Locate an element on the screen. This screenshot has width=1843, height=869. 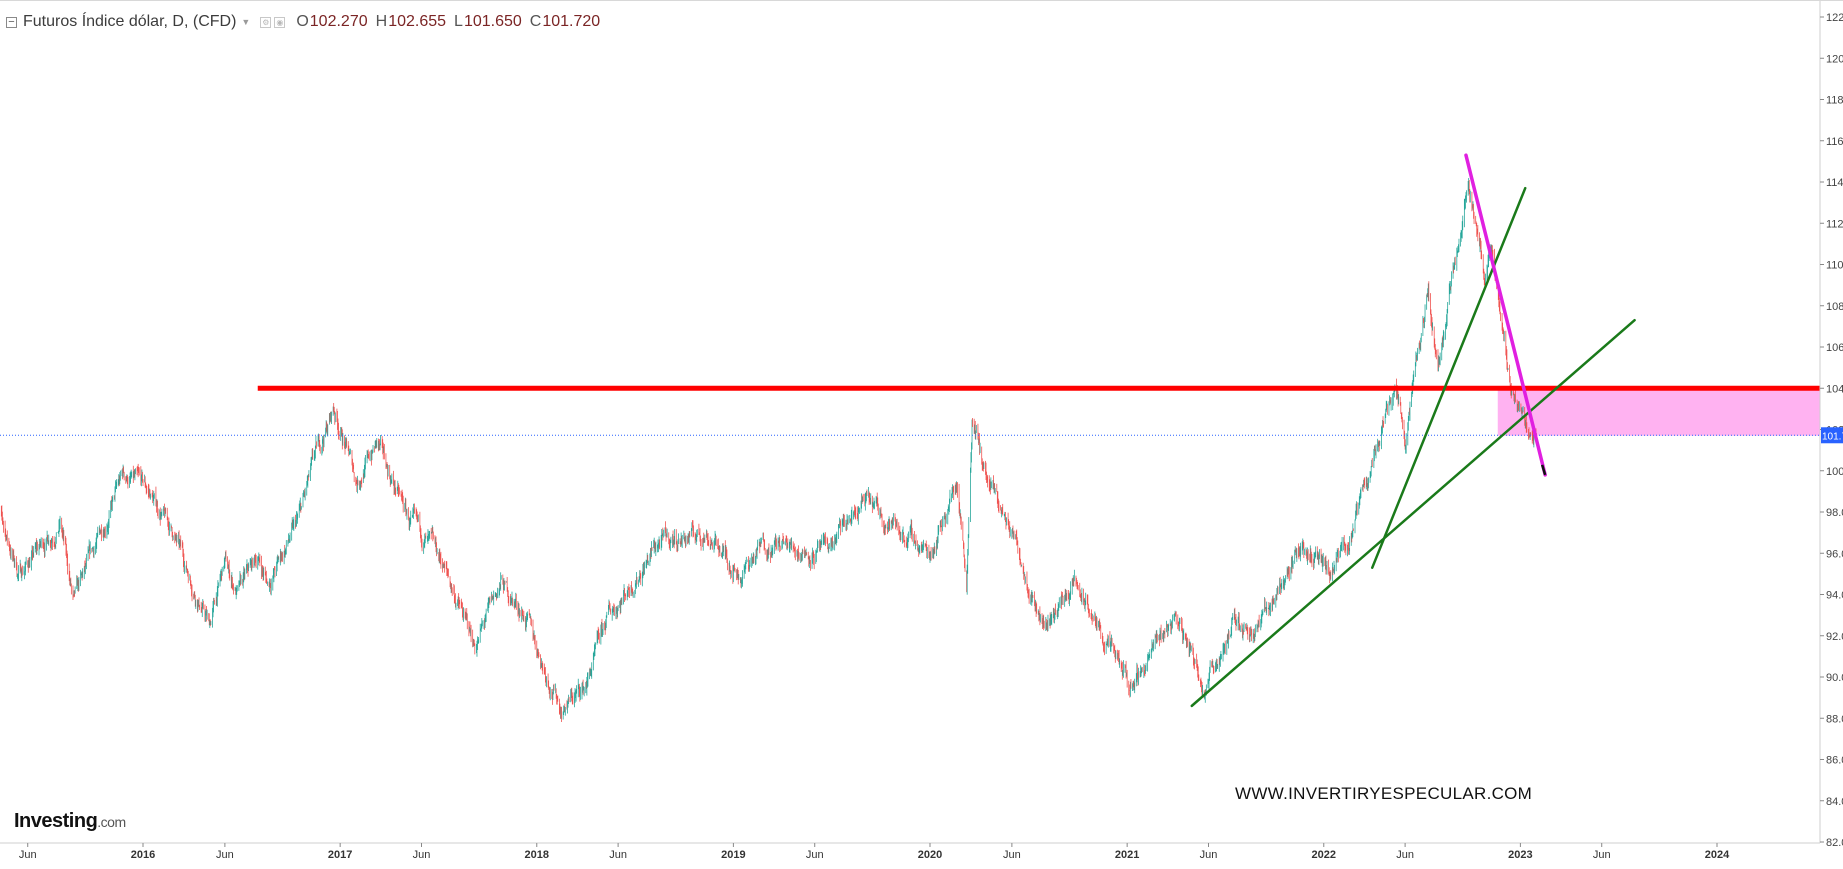
y-tick-label: 118.000 is located at coordinates (1834, 101).